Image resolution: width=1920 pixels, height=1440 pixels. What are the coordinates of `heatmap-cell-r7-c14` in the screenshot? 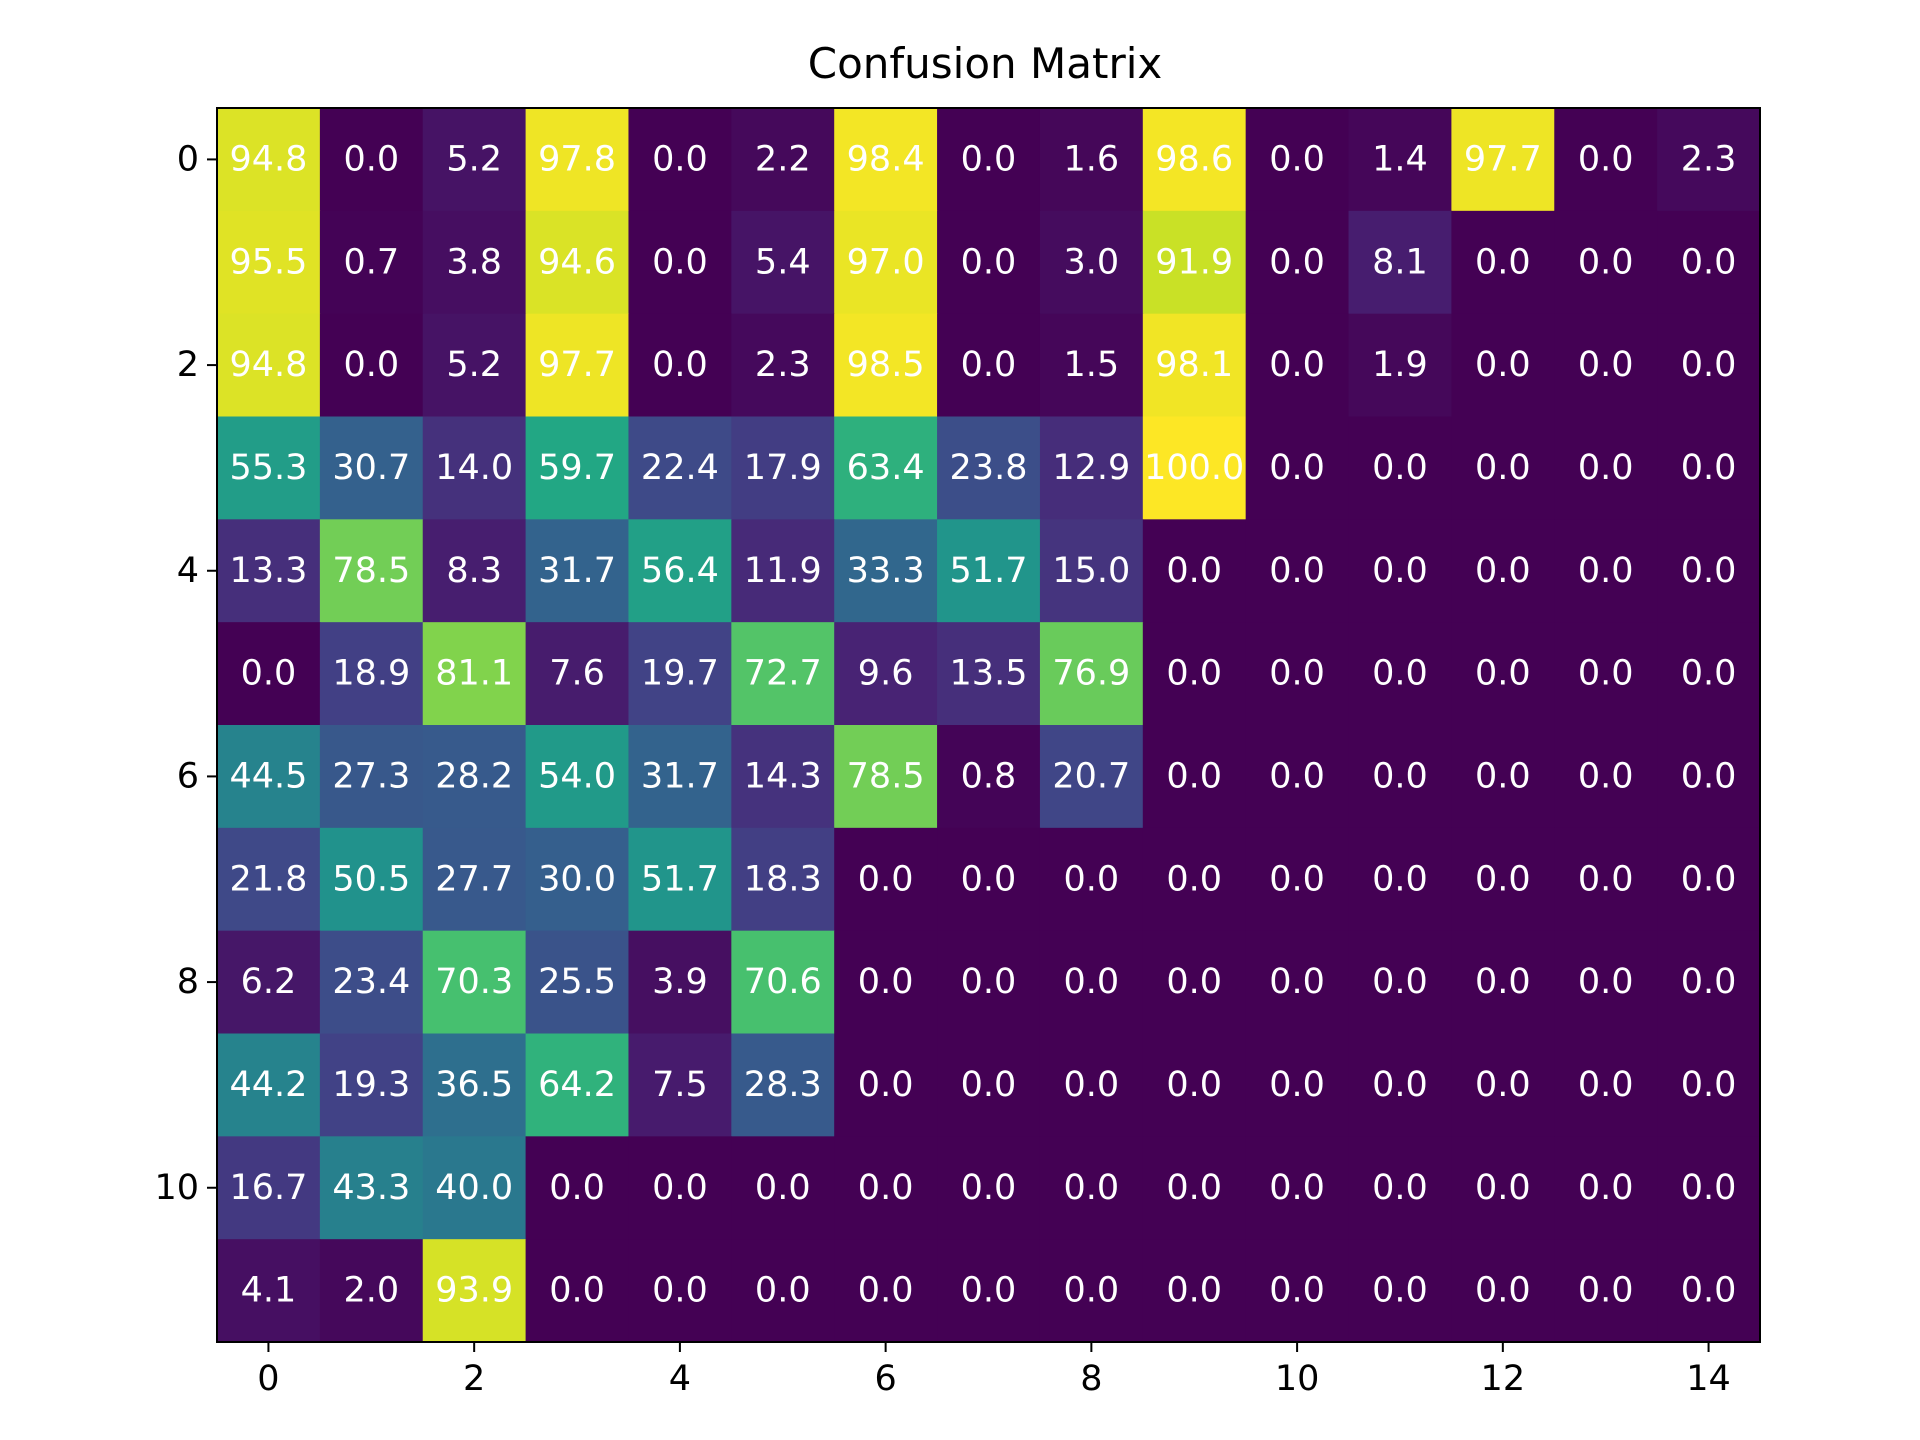 It's located at (1709, 879).